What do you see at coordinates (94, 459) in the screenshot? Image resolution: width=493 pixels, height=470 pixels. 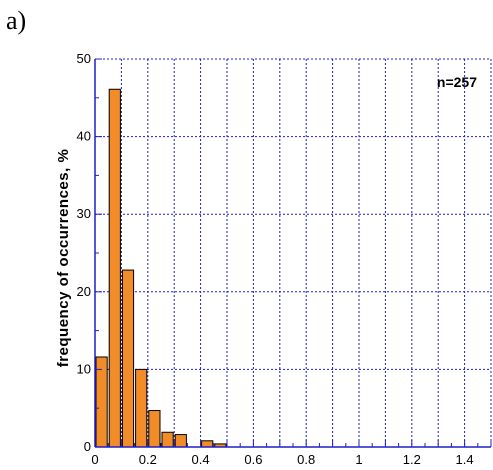 I see `x-tick-label: 0` at bounding box center [94, 459].